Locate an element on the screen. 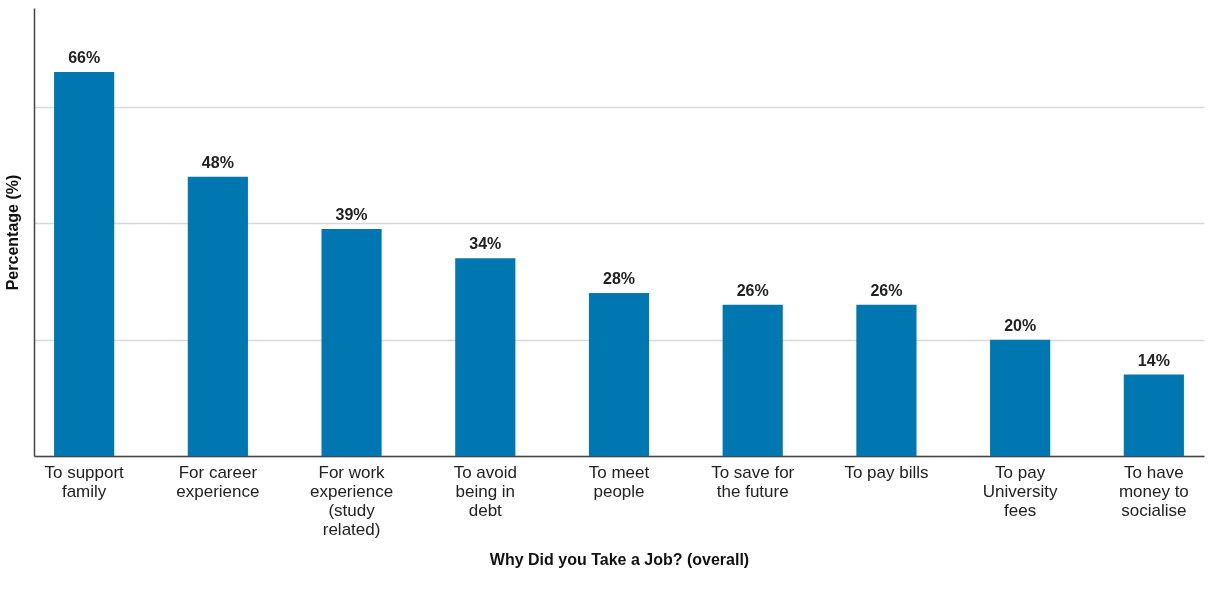 The height and width of the screenshot is (614, 1226). x-tick-label: To support family is located at coordinates (84, 481).